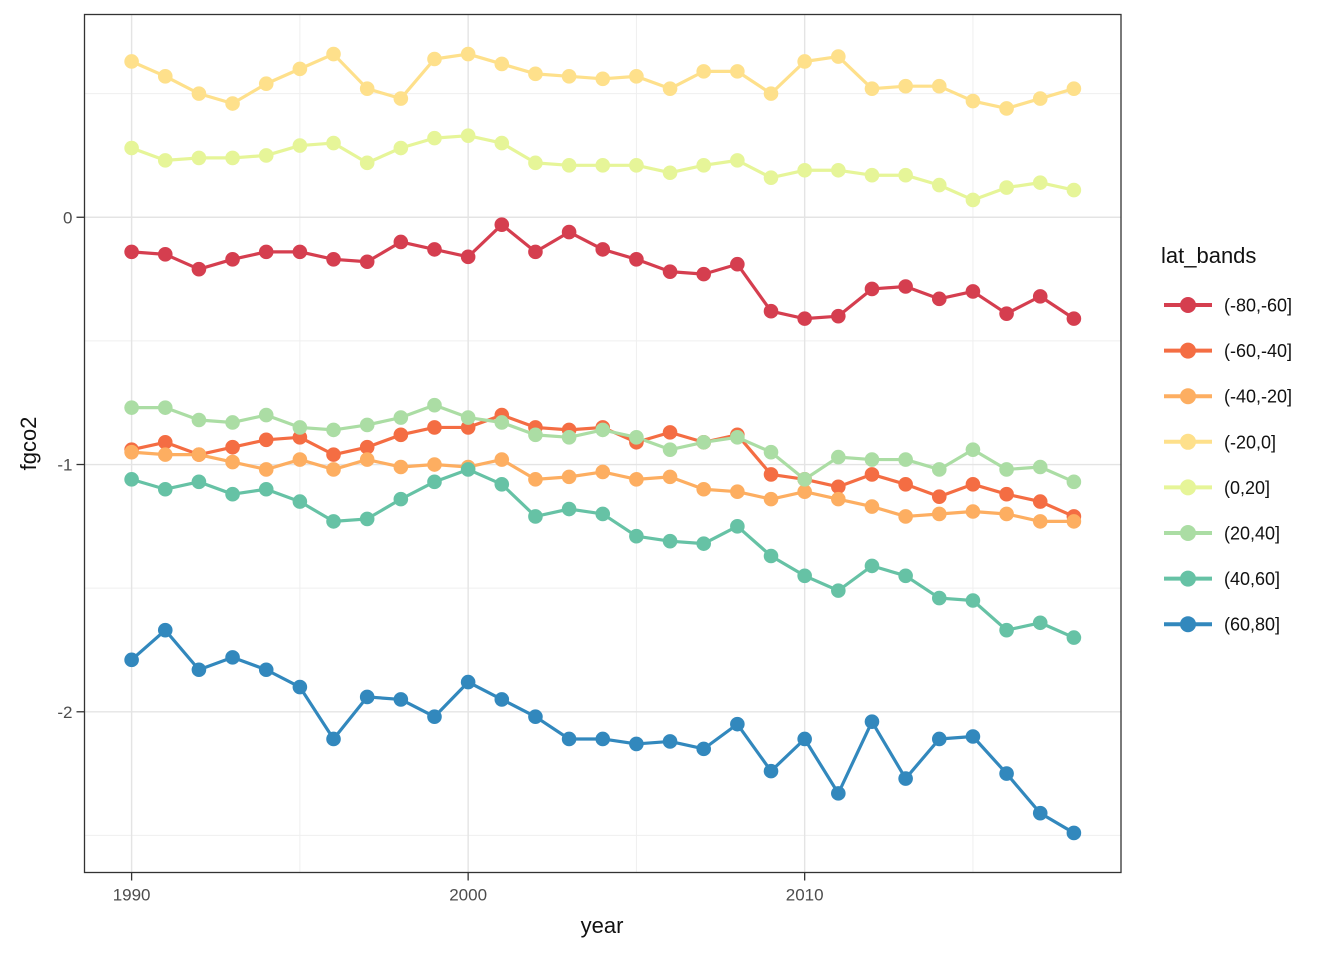  Describe the element at coordinates (1222, 625) in the screenshot. I see `legend-item: (60,80]` at that location.